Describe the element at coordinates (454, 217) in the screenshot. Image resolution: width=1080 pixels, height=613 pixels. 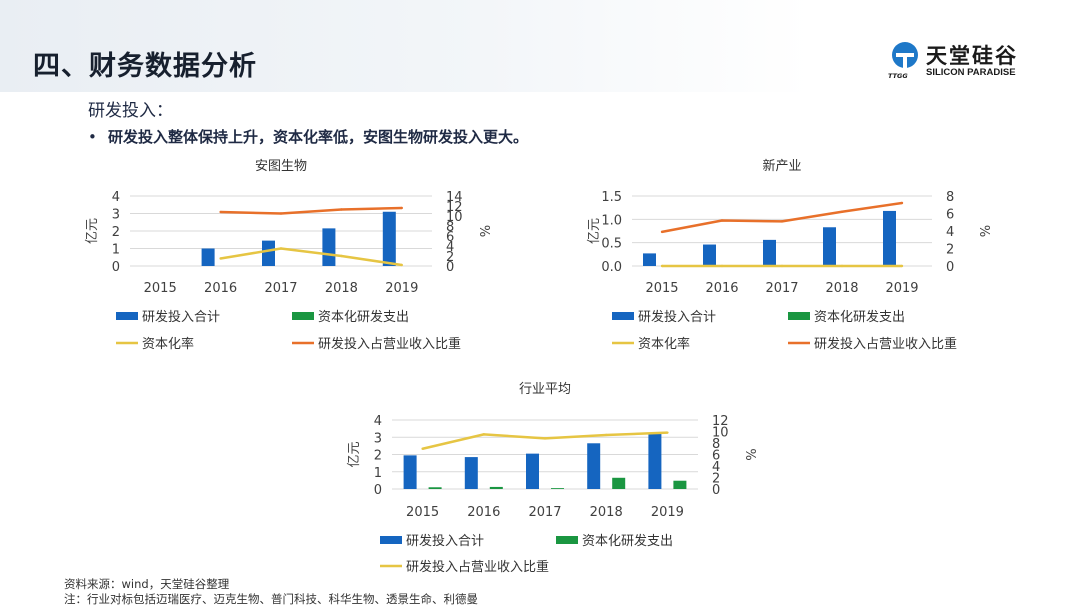
I see `y2-tick-label: 10` at that location.